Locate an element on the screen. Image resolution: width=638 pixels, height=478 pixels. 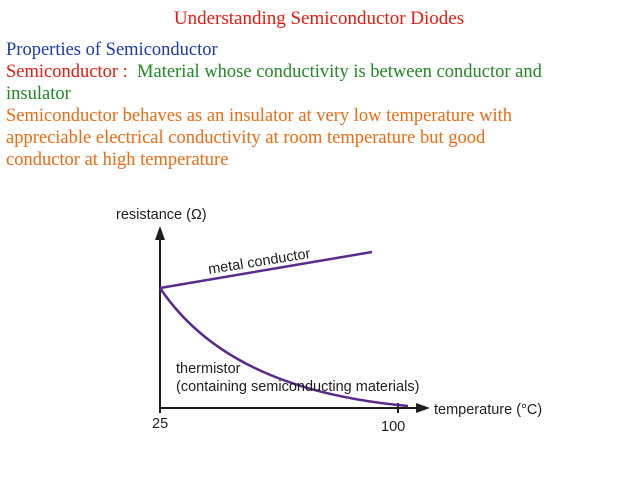
x-tick-label-25: 25 is located at coordinates (160, 424).